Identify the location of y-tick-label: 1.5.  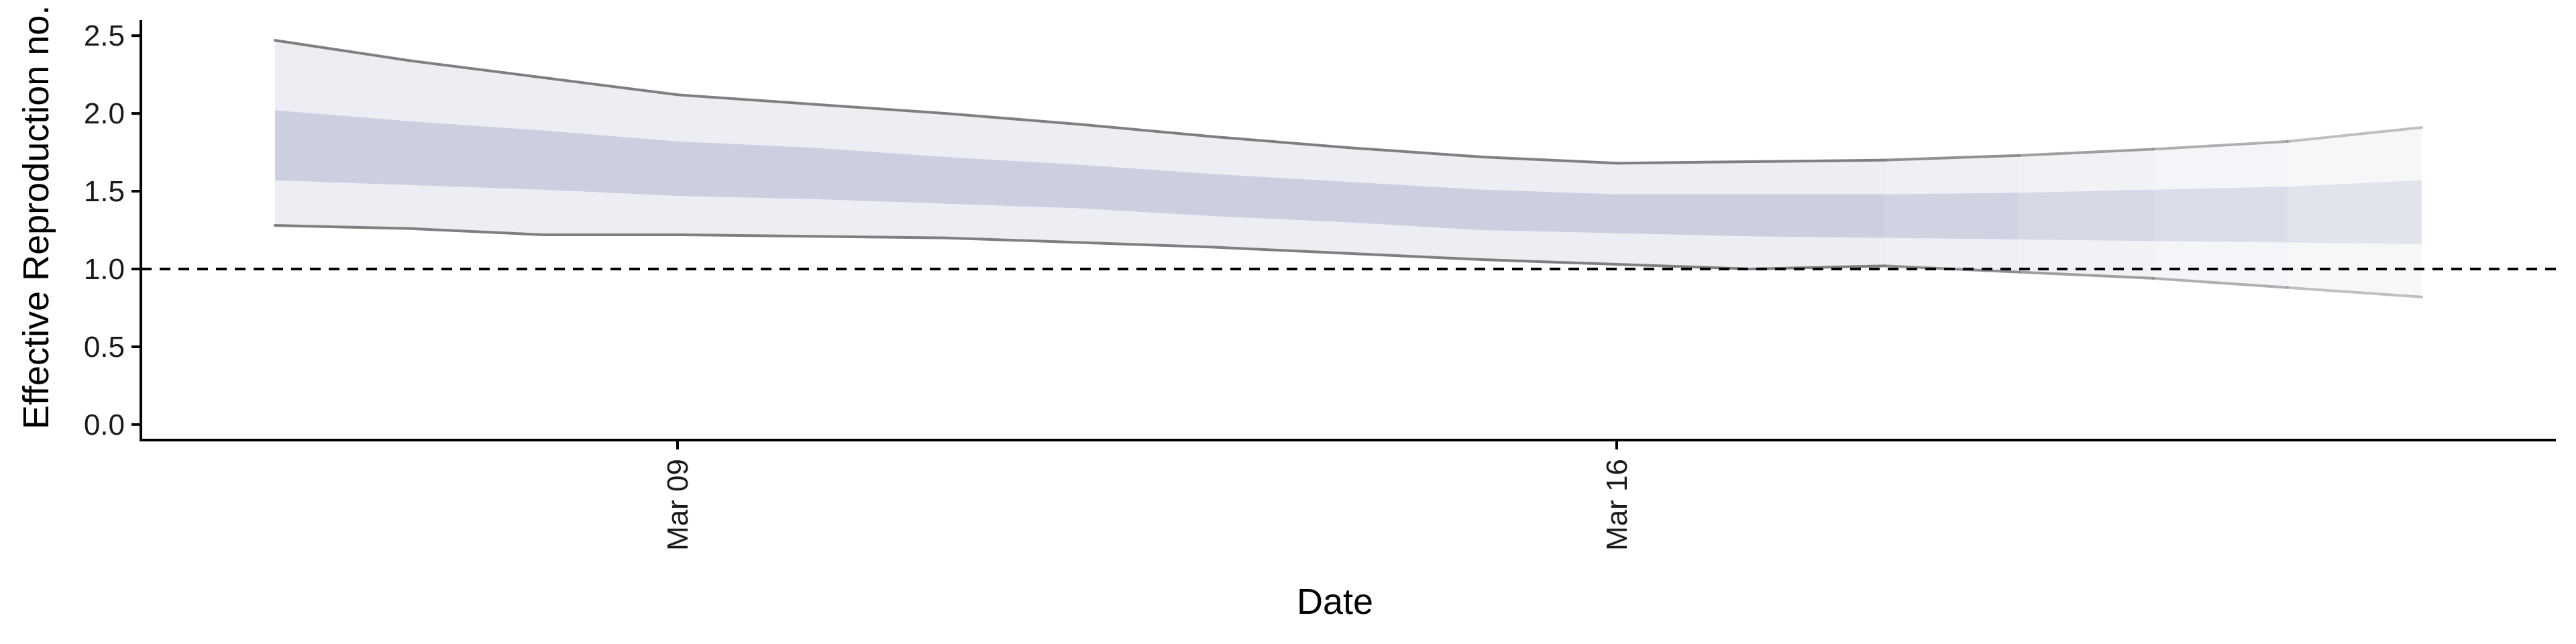
(104, 191).